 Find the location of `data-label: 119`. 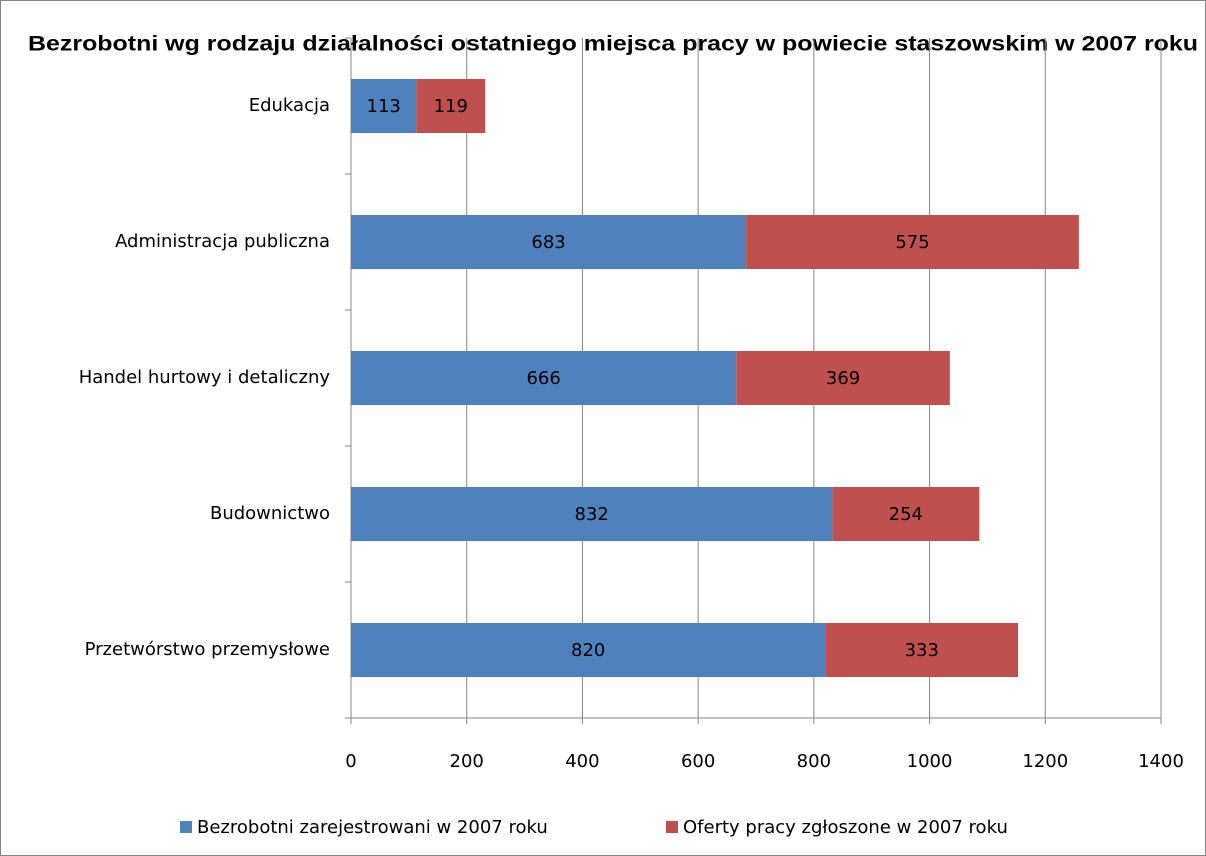

data-label: 119 is located at coordinates (451, 106).